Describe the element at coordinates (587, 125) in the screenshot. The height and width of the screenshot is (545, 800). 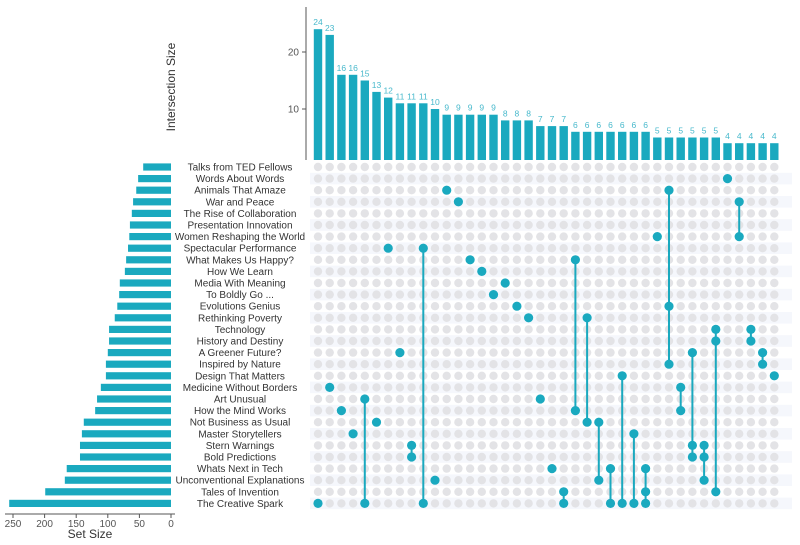
I see `intersection-bar-label: 6` at that location.